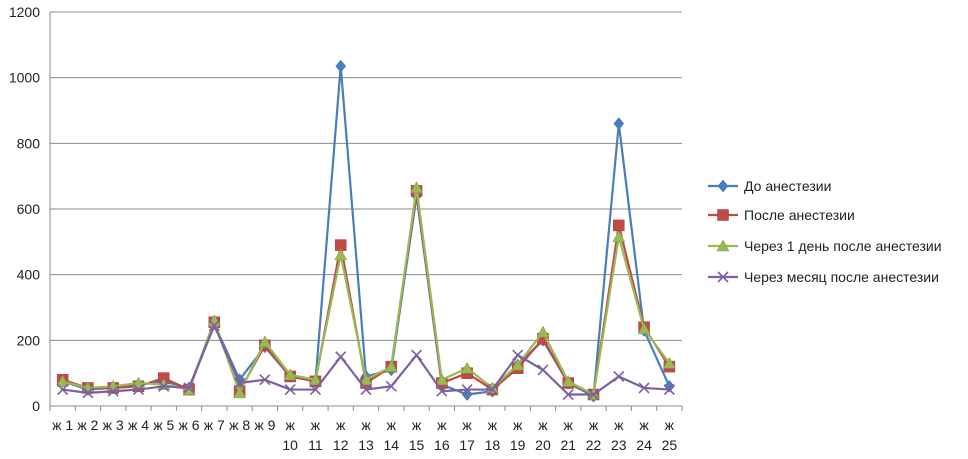 Image resolution: width=968 pixels, height=459 pixels. What do you see at coordinates (239, 425) in the screenshot?
I see `x-tick-label: ж 8` at bounding box center [239, 425].